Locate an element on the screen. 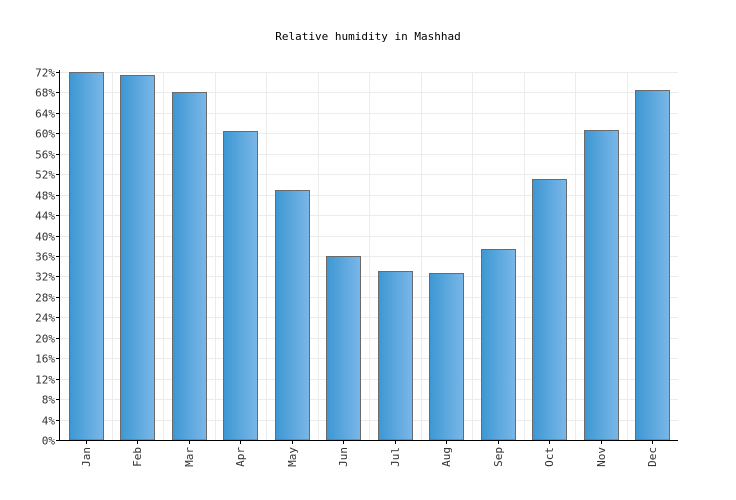 Image resolution: width=736 pixels, height=500 pixels. y-tick-label: 20% is located at coordinates (45, 339).